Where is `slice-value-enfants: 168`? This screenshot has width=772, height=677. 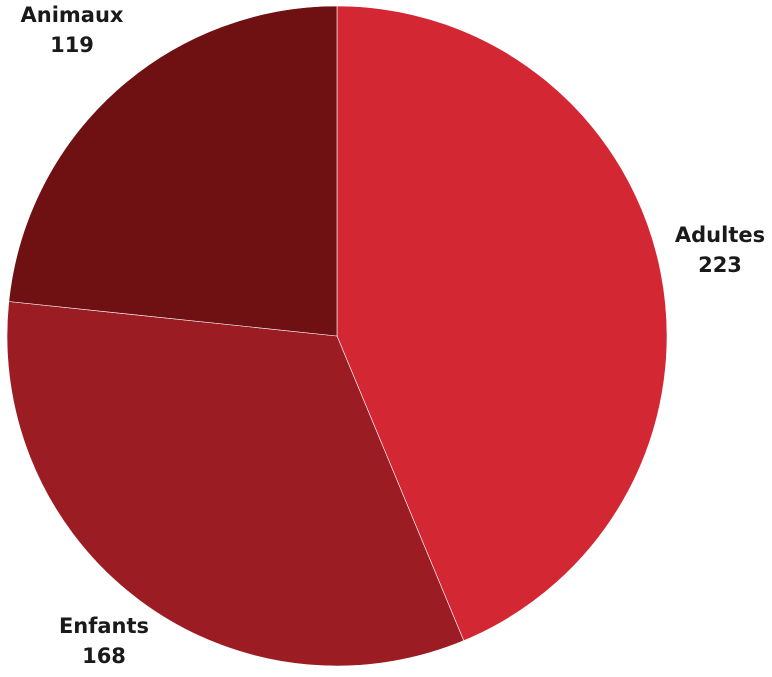 slice-value-enfants: 168 is located at coordinates (104, 656).